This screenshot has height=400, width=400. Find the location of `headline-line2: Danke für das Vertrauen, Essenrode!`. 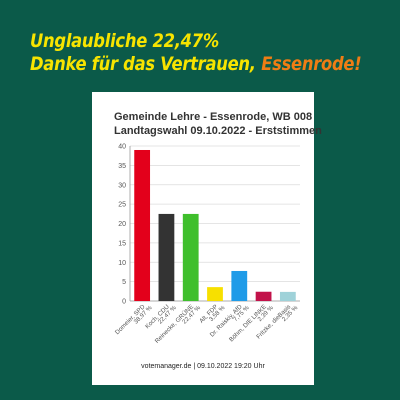

headline-line2: Danke für das Vertrauen, Essenrode! is located at coordinates (196, 64).